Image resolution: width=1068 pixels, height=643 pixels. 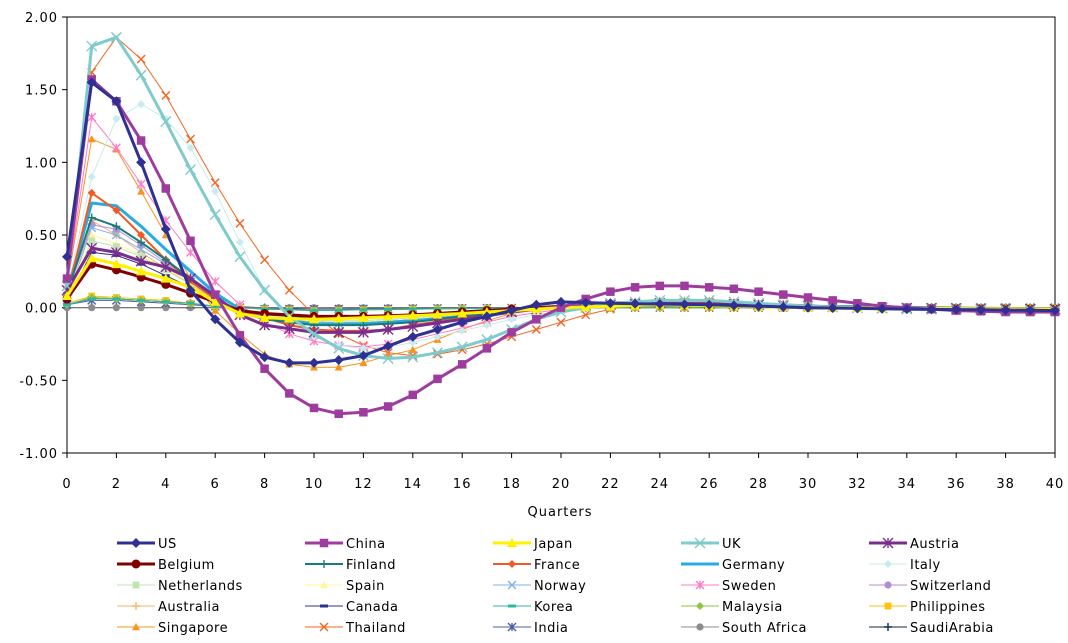 I want to click on x-axis-title: Quarters, so click(x=560, y=512).